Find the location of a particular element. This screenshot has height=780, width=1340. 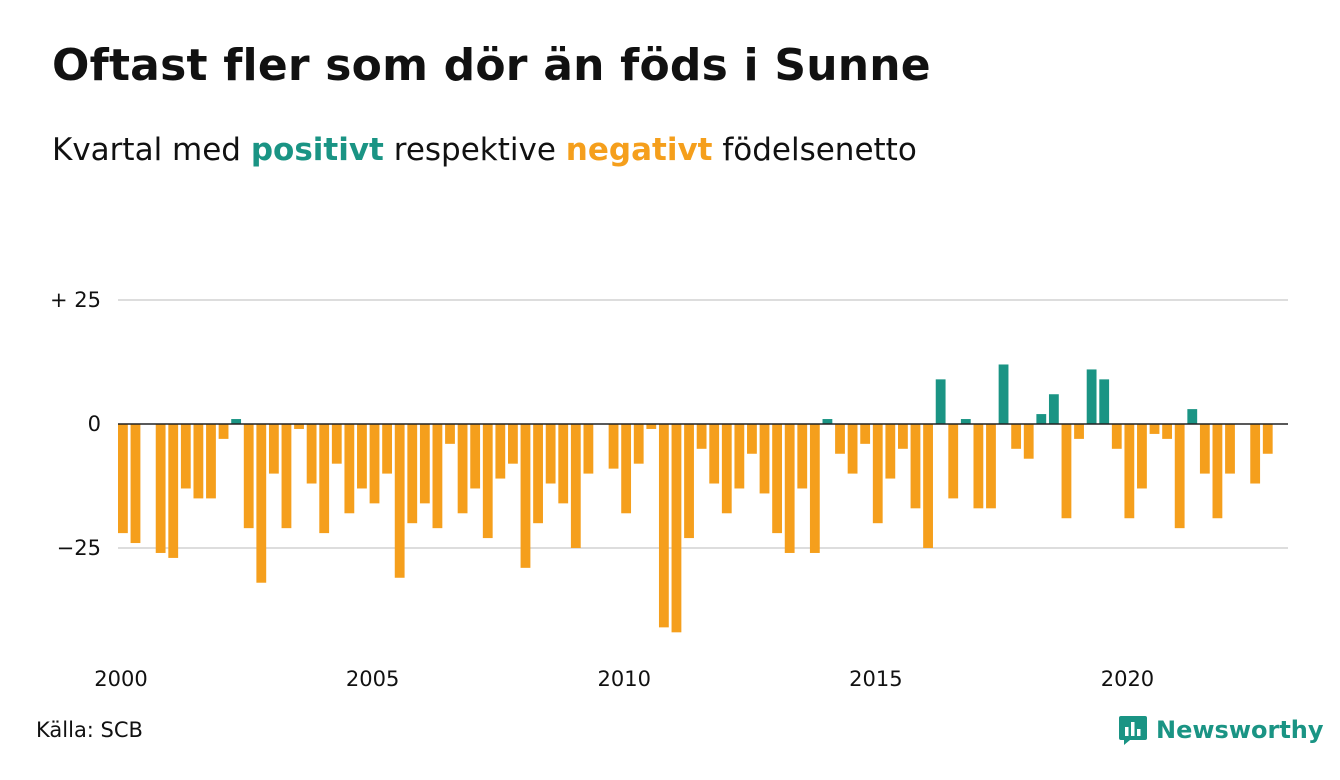

x-tick-label: 2015 is located at coordinates (875, 679).